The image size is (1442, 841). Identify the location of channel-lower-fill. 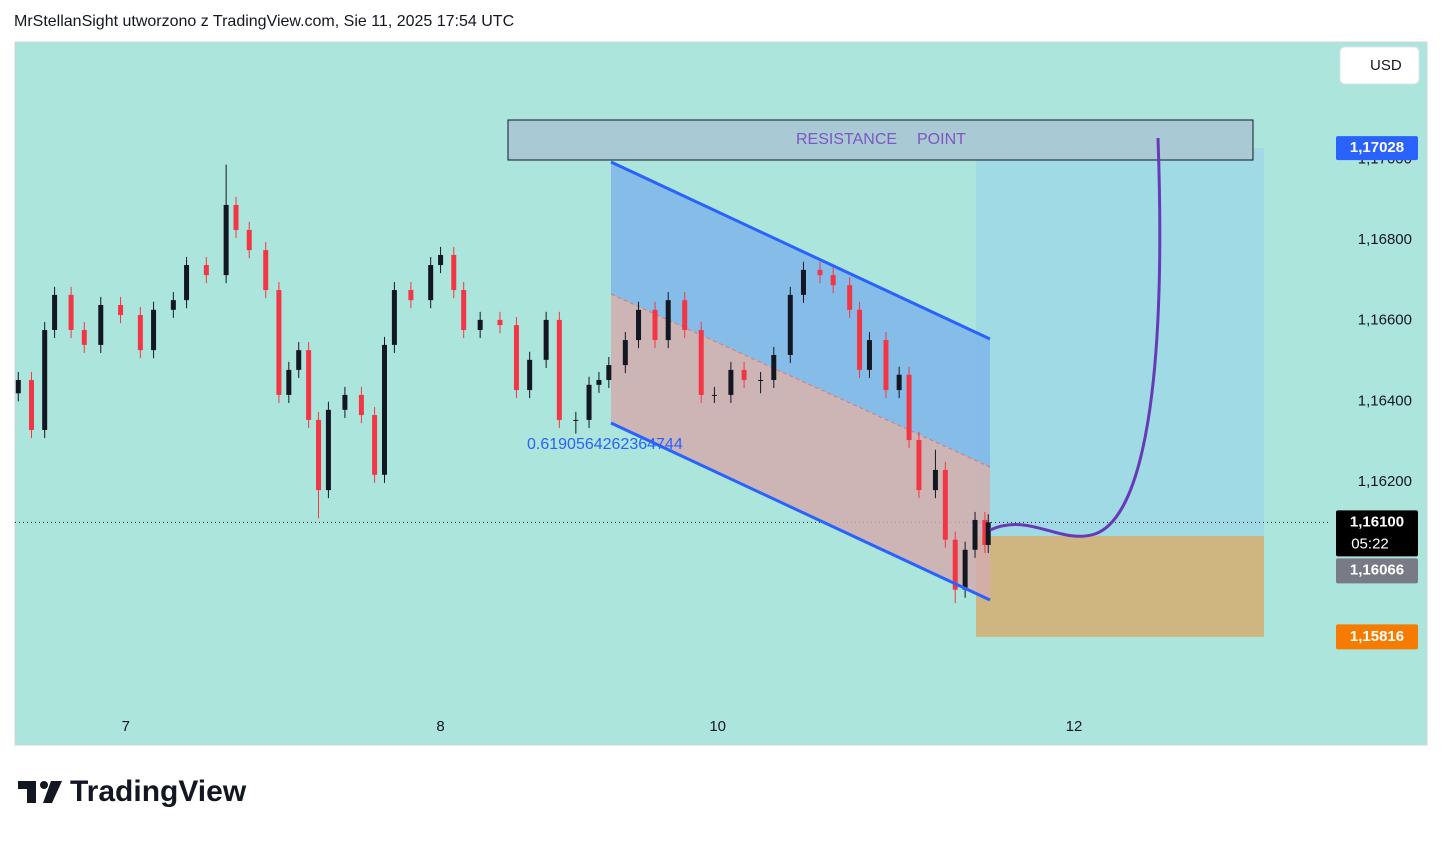
(800, 447).